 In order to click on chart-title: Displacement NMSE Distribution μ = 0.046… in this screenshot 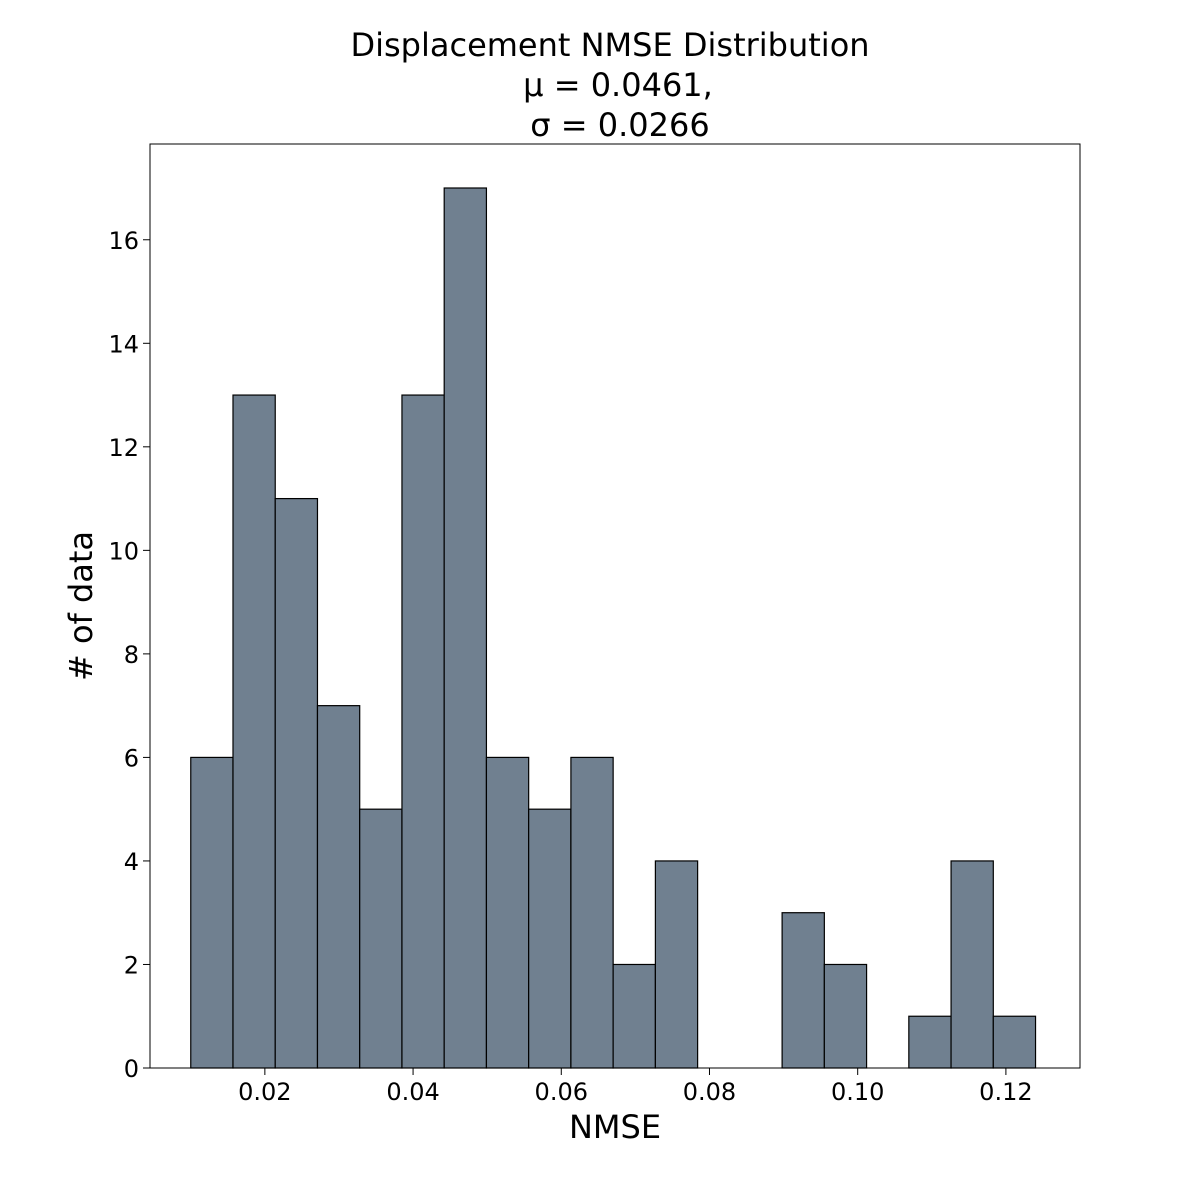, I will do `click(609, 85)`.